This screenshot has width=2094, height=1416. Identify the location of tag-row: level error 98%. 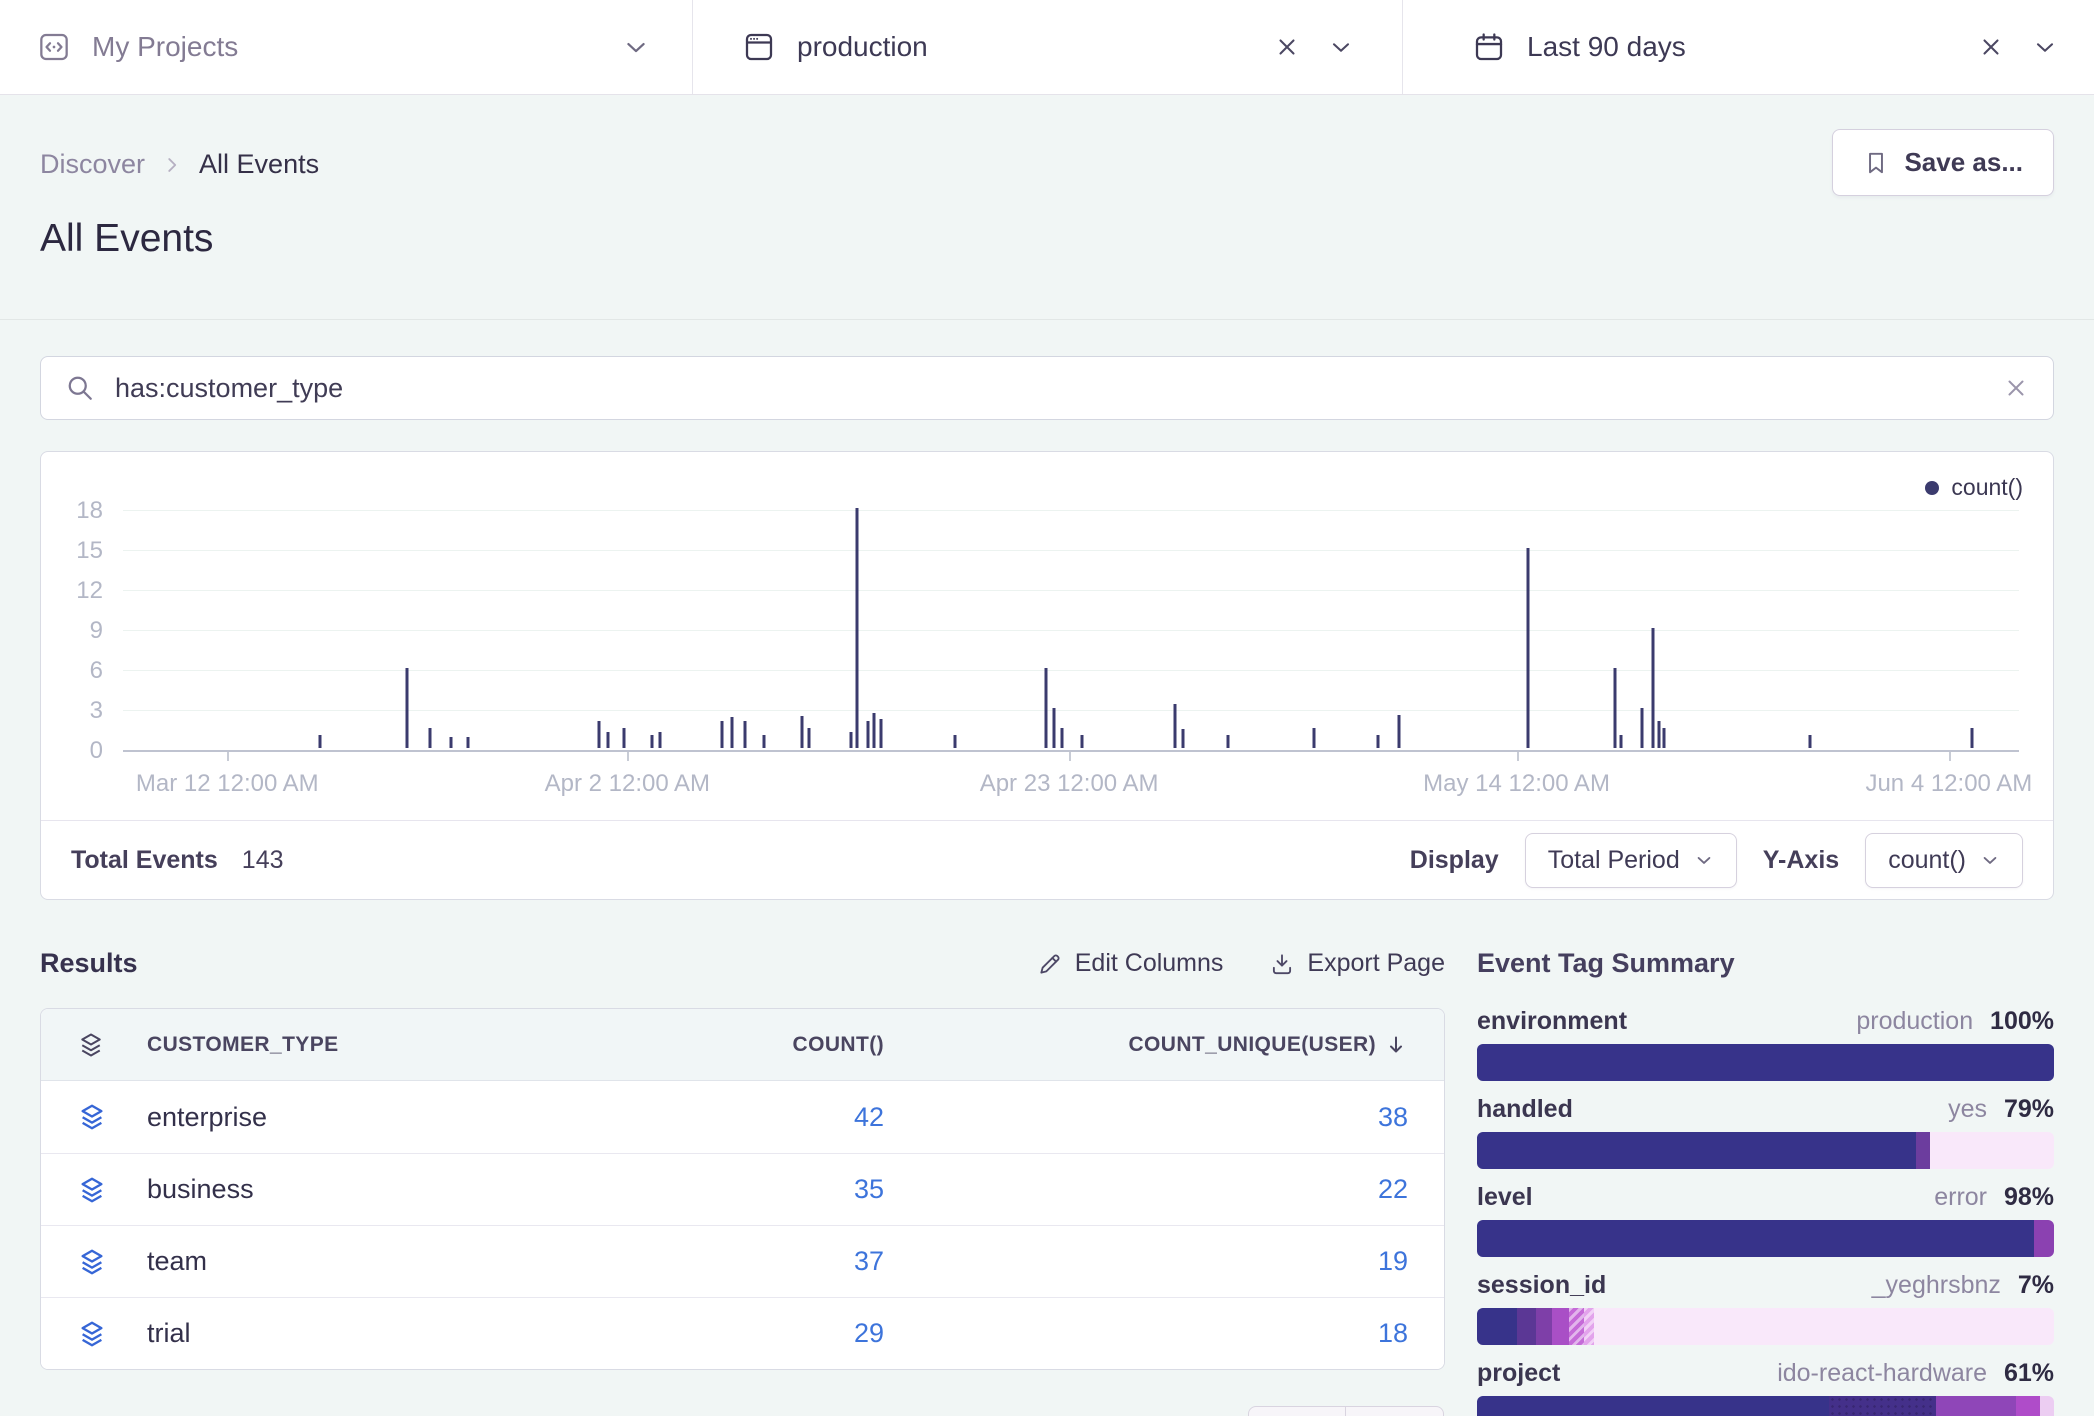
(1765, 1220).